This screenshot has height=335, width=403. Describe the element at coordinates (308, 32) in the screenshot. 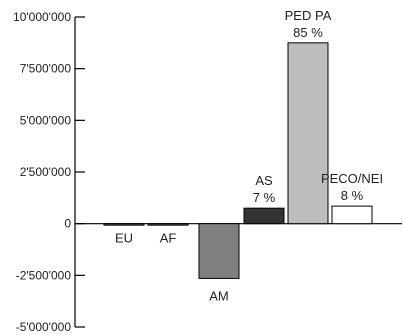

I see `percent-label: 85 %` at that location.